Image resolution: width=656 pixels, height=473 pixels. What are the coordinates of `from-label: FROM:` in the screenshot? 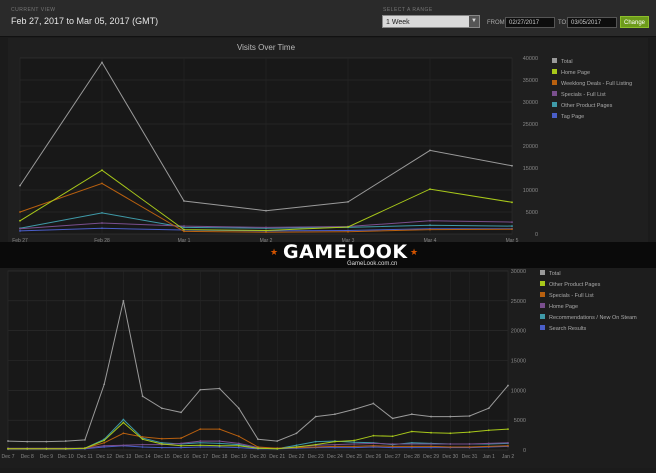 It's located at (497, 23).